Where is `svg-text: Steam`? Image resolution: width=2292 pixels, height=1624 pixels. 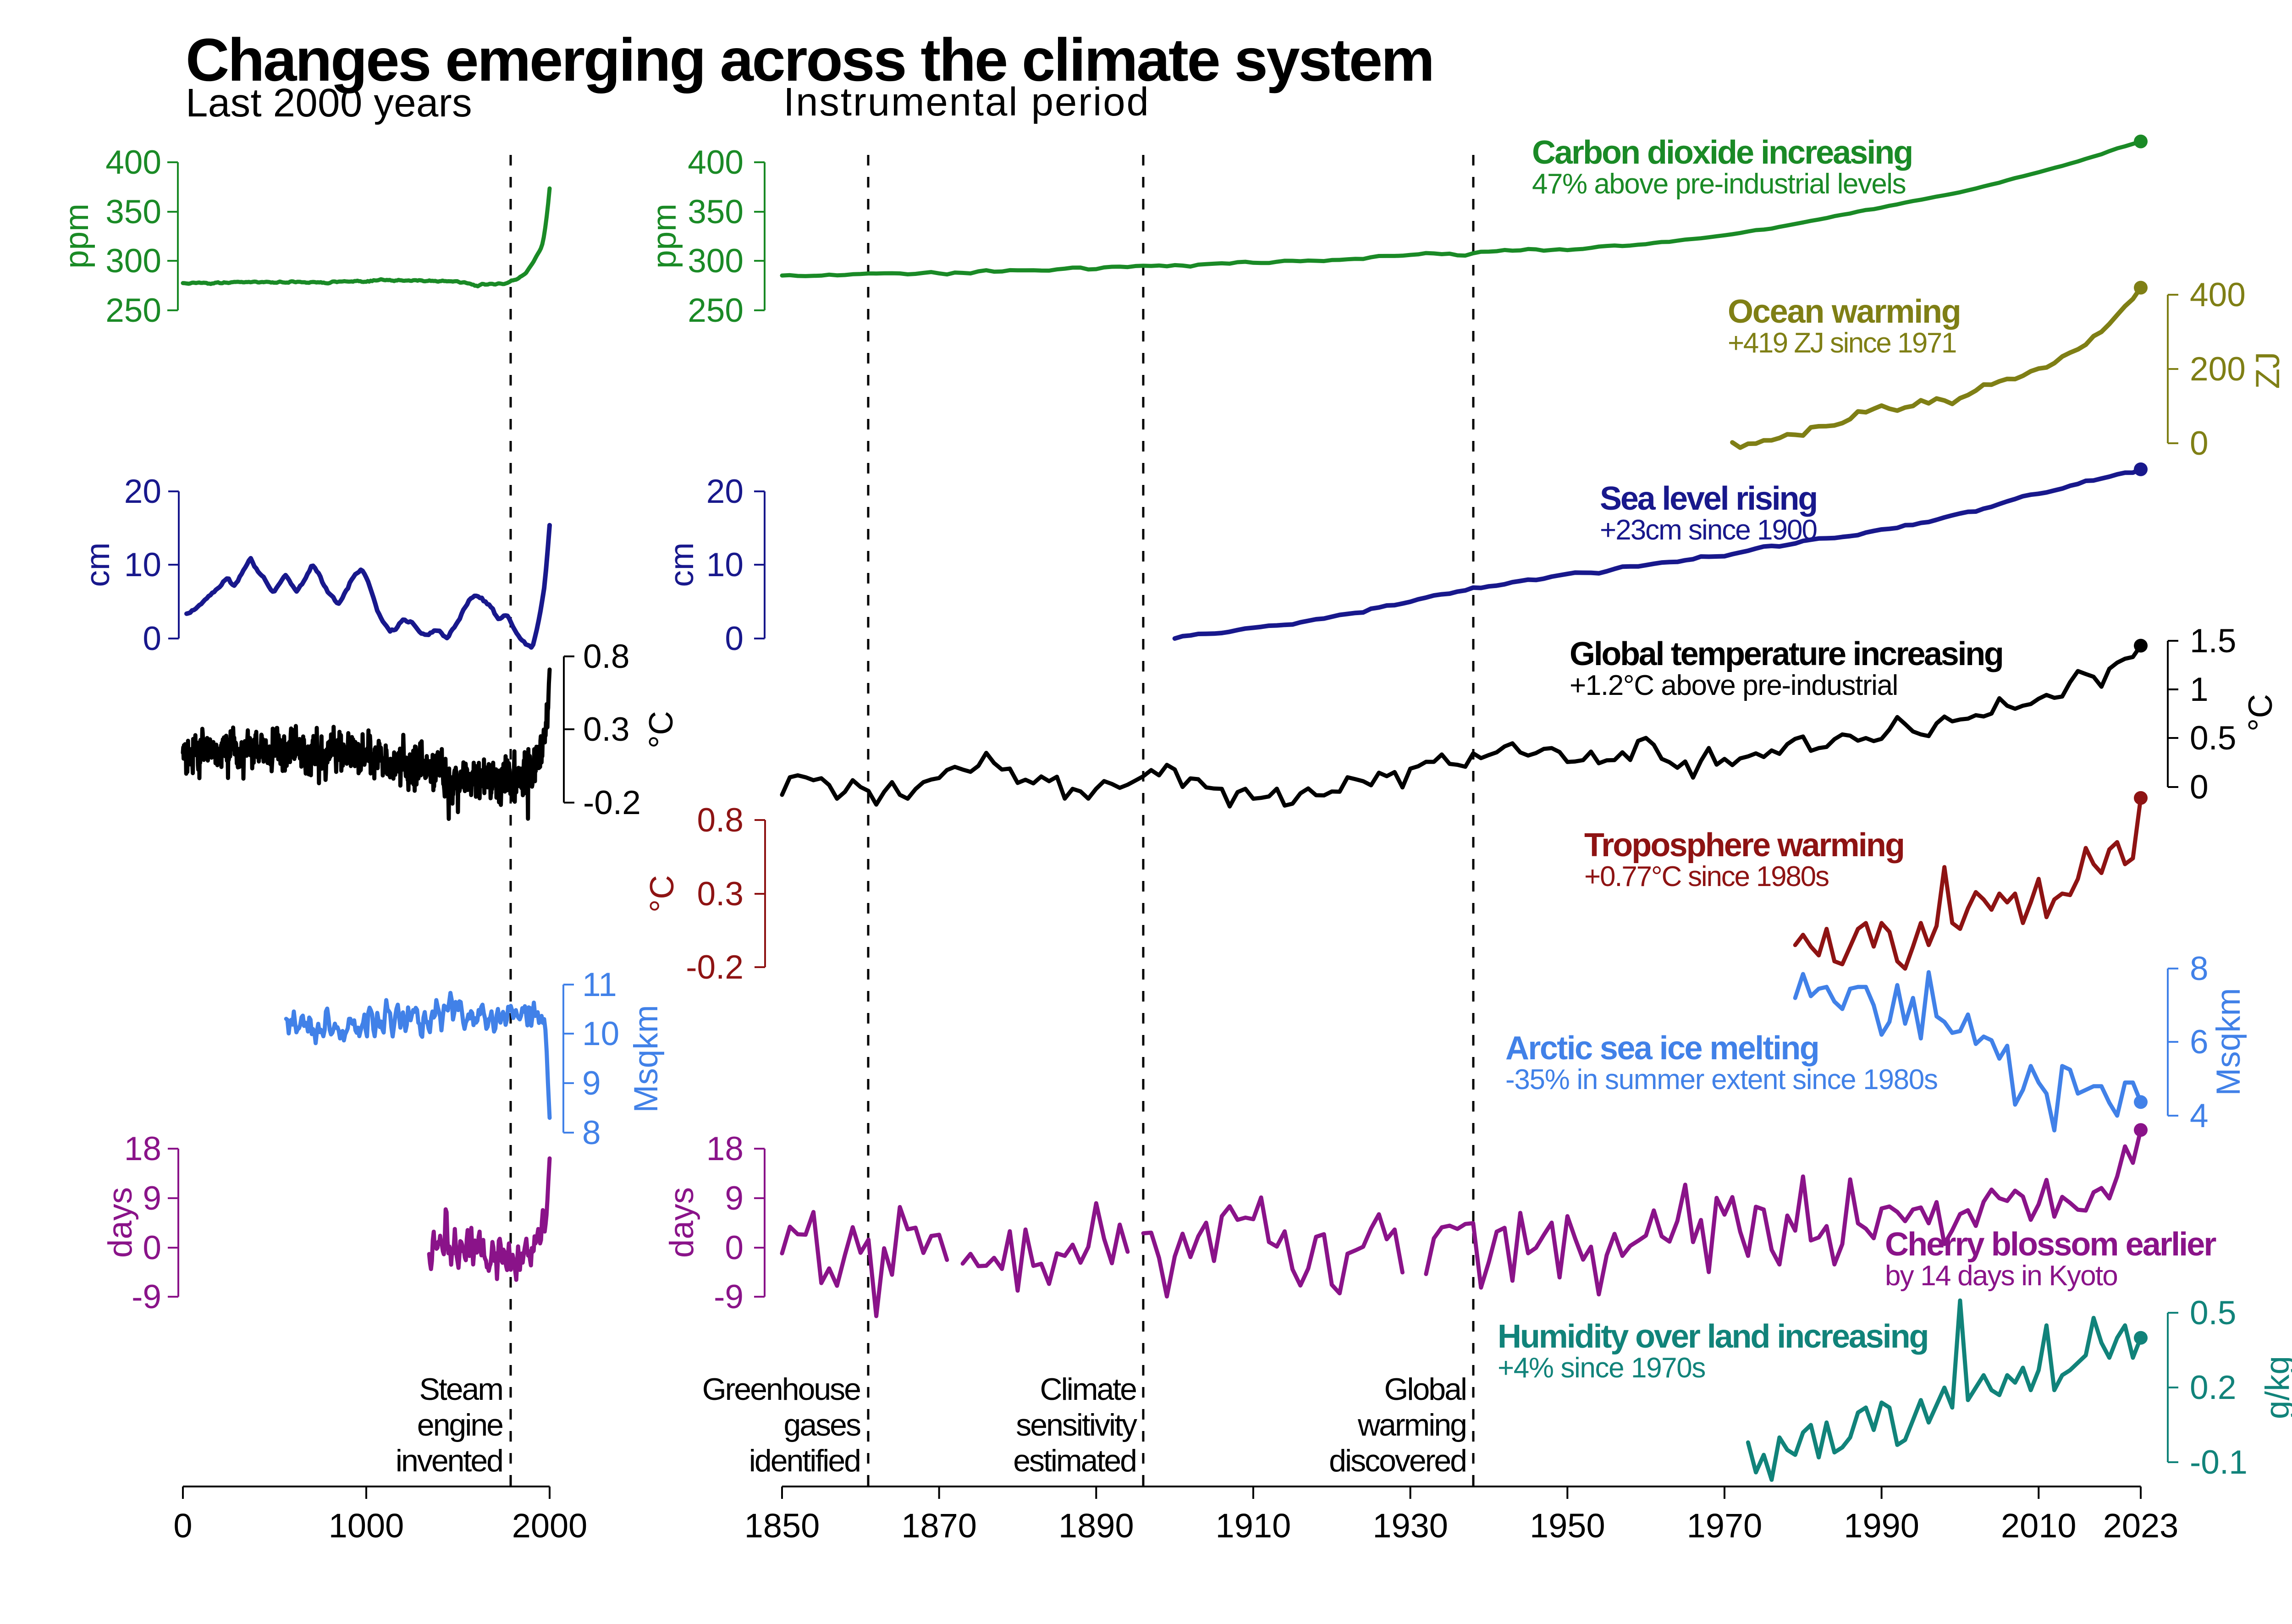
svg-text: Steam is located at coordinates (460, 1389).